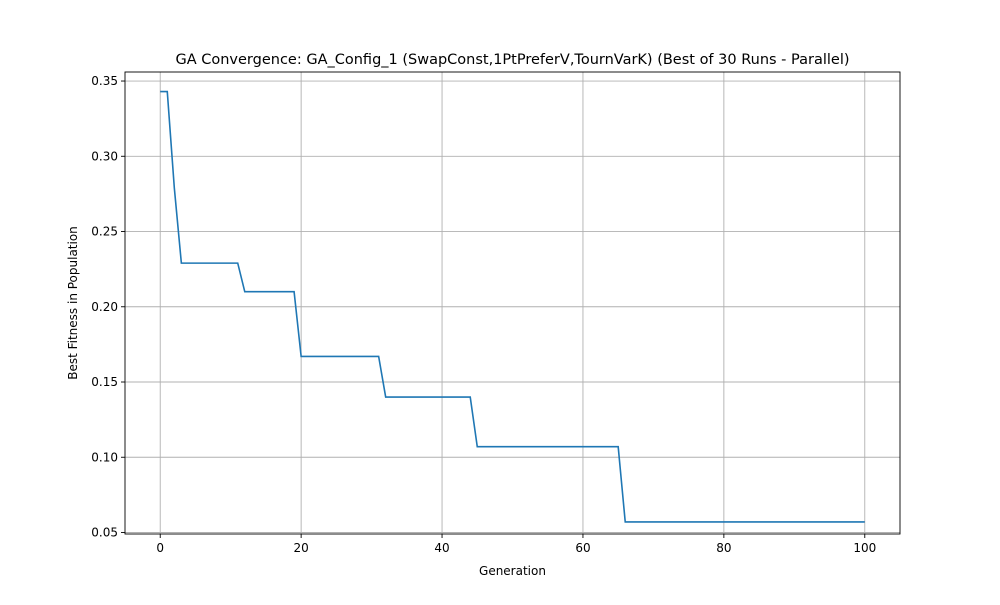 Image resolution: width=1000 pixels, height=605 pixels. Describe the element at coordinates (864, 548) in the screenshot. I see `x-tick-label: 100` at that location.